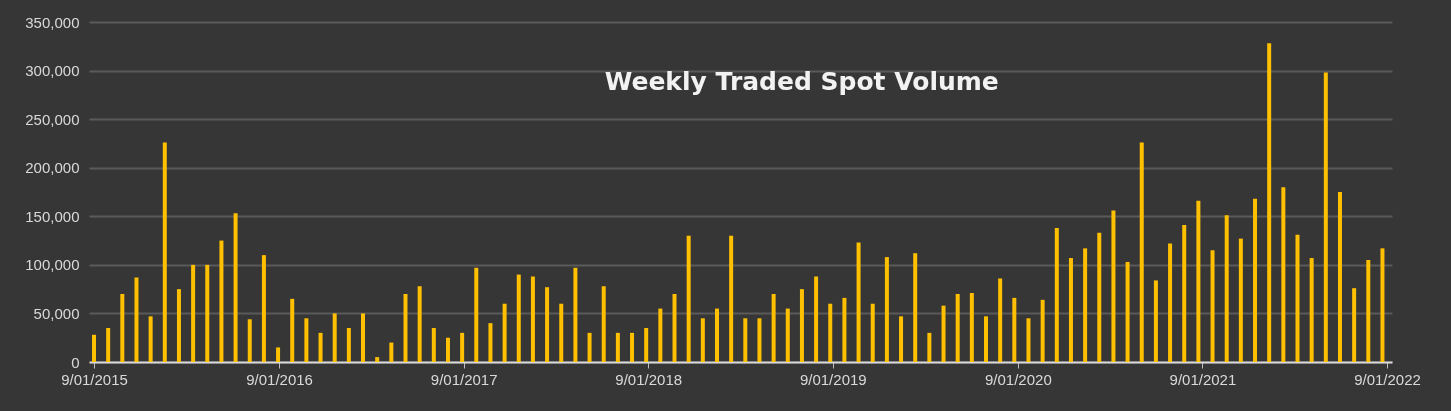 The height and width of the screenshot is (411, 1451). I want to click on x-tick-label: 9/01/2021, so click(1203, 379).